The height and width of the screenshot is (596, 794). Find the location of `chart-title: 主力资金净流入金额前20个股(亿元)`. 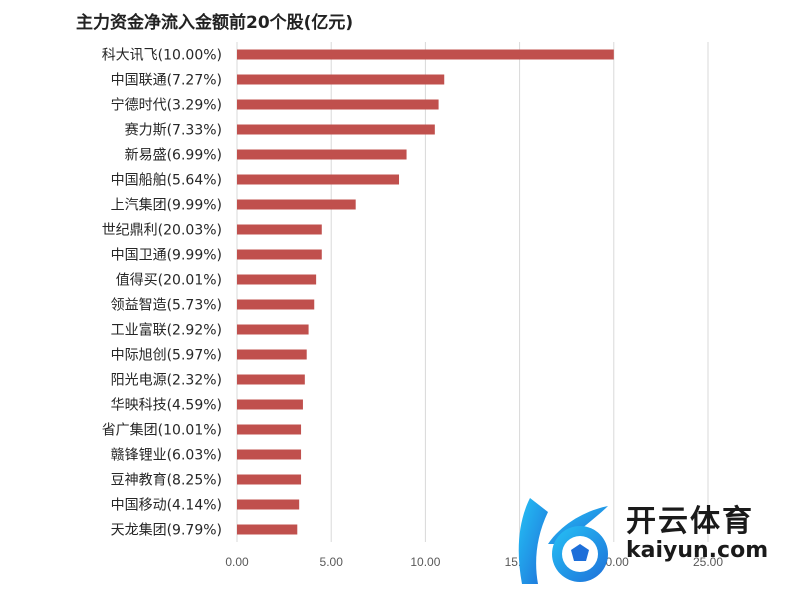

chart-title: 主力资金净流入金额前20个股(亿元) is located at coordinates (215, 23).